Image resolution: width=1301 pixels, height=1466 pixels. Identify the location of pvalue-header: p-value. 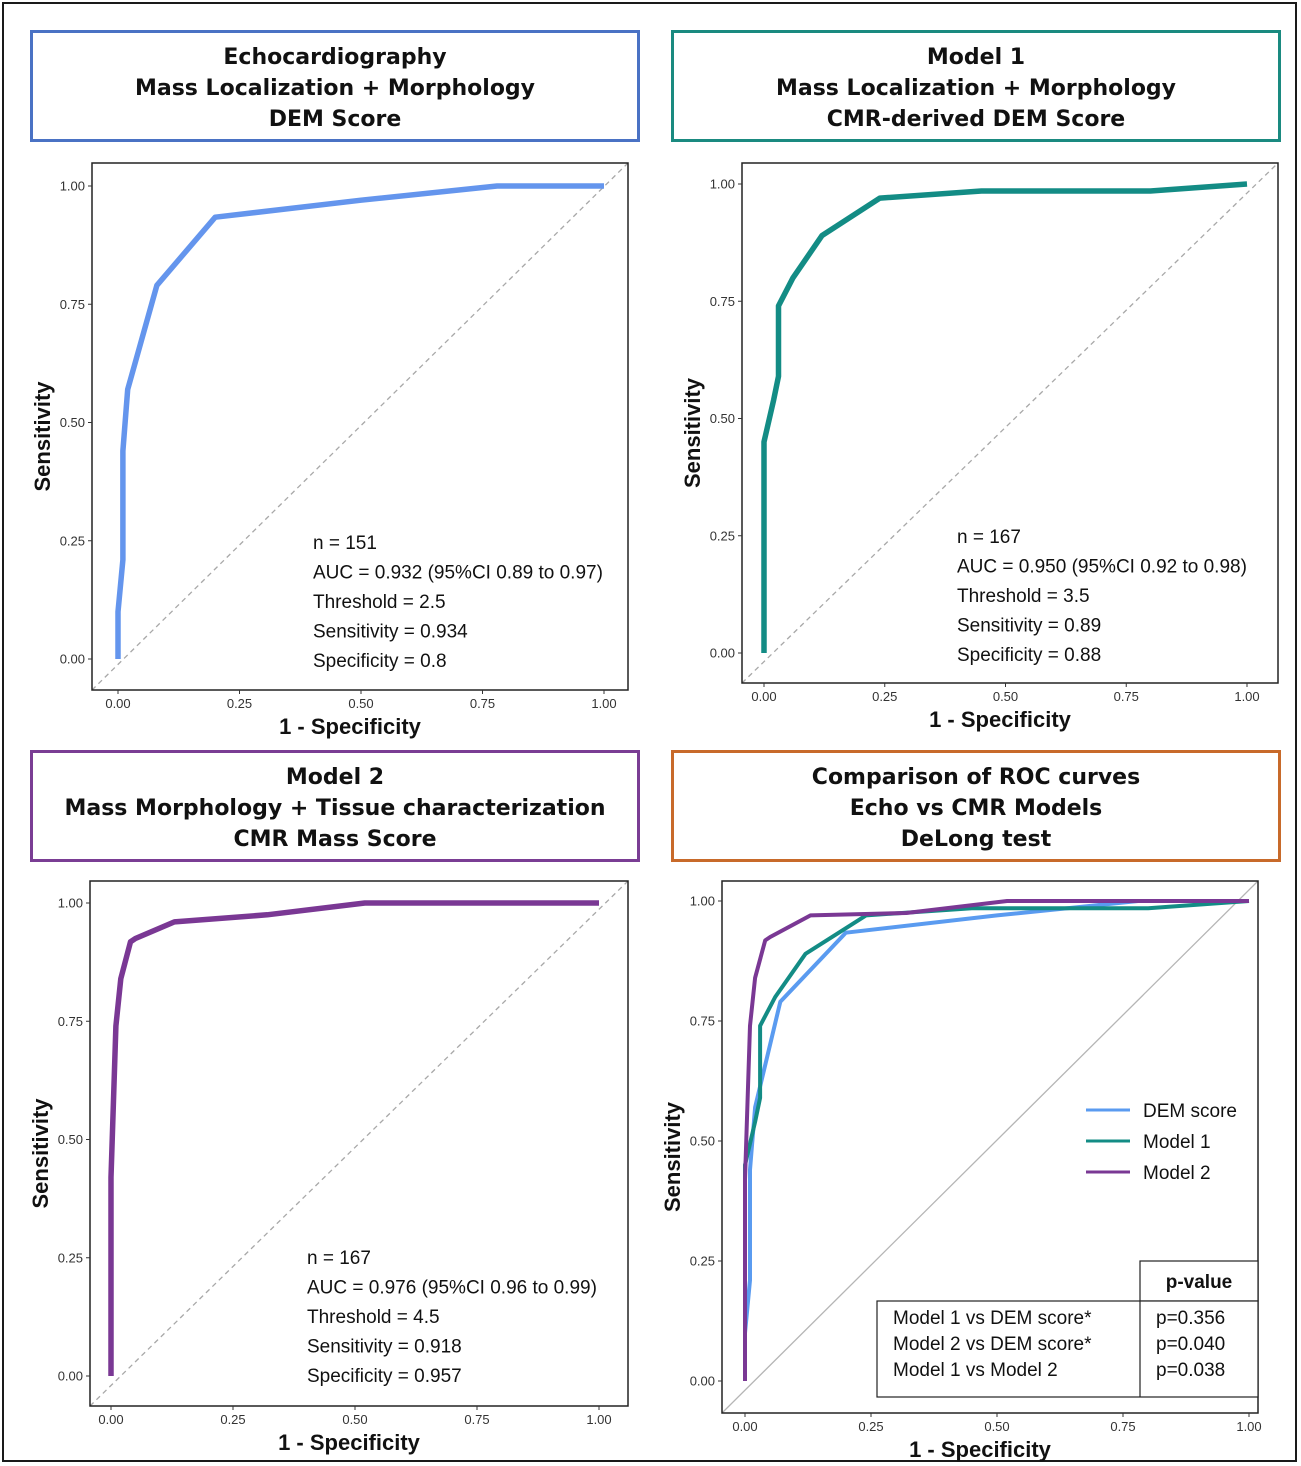
(1199, 1282).